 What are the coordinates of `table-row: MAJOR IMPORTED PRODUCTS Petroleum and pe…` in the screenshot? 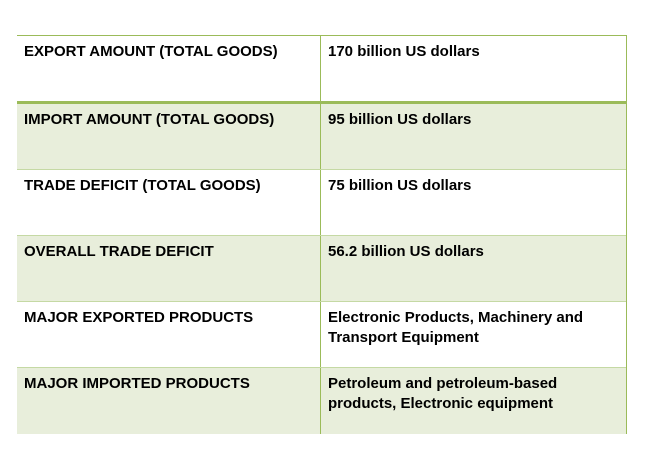 It's located at (321, 401).